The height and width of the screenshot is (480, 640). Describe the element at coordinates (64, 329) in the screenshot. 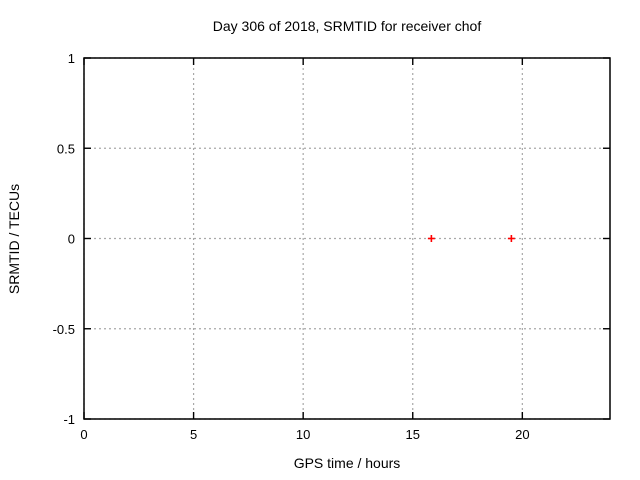

I see `y-tick-label: -0.5` at that location.